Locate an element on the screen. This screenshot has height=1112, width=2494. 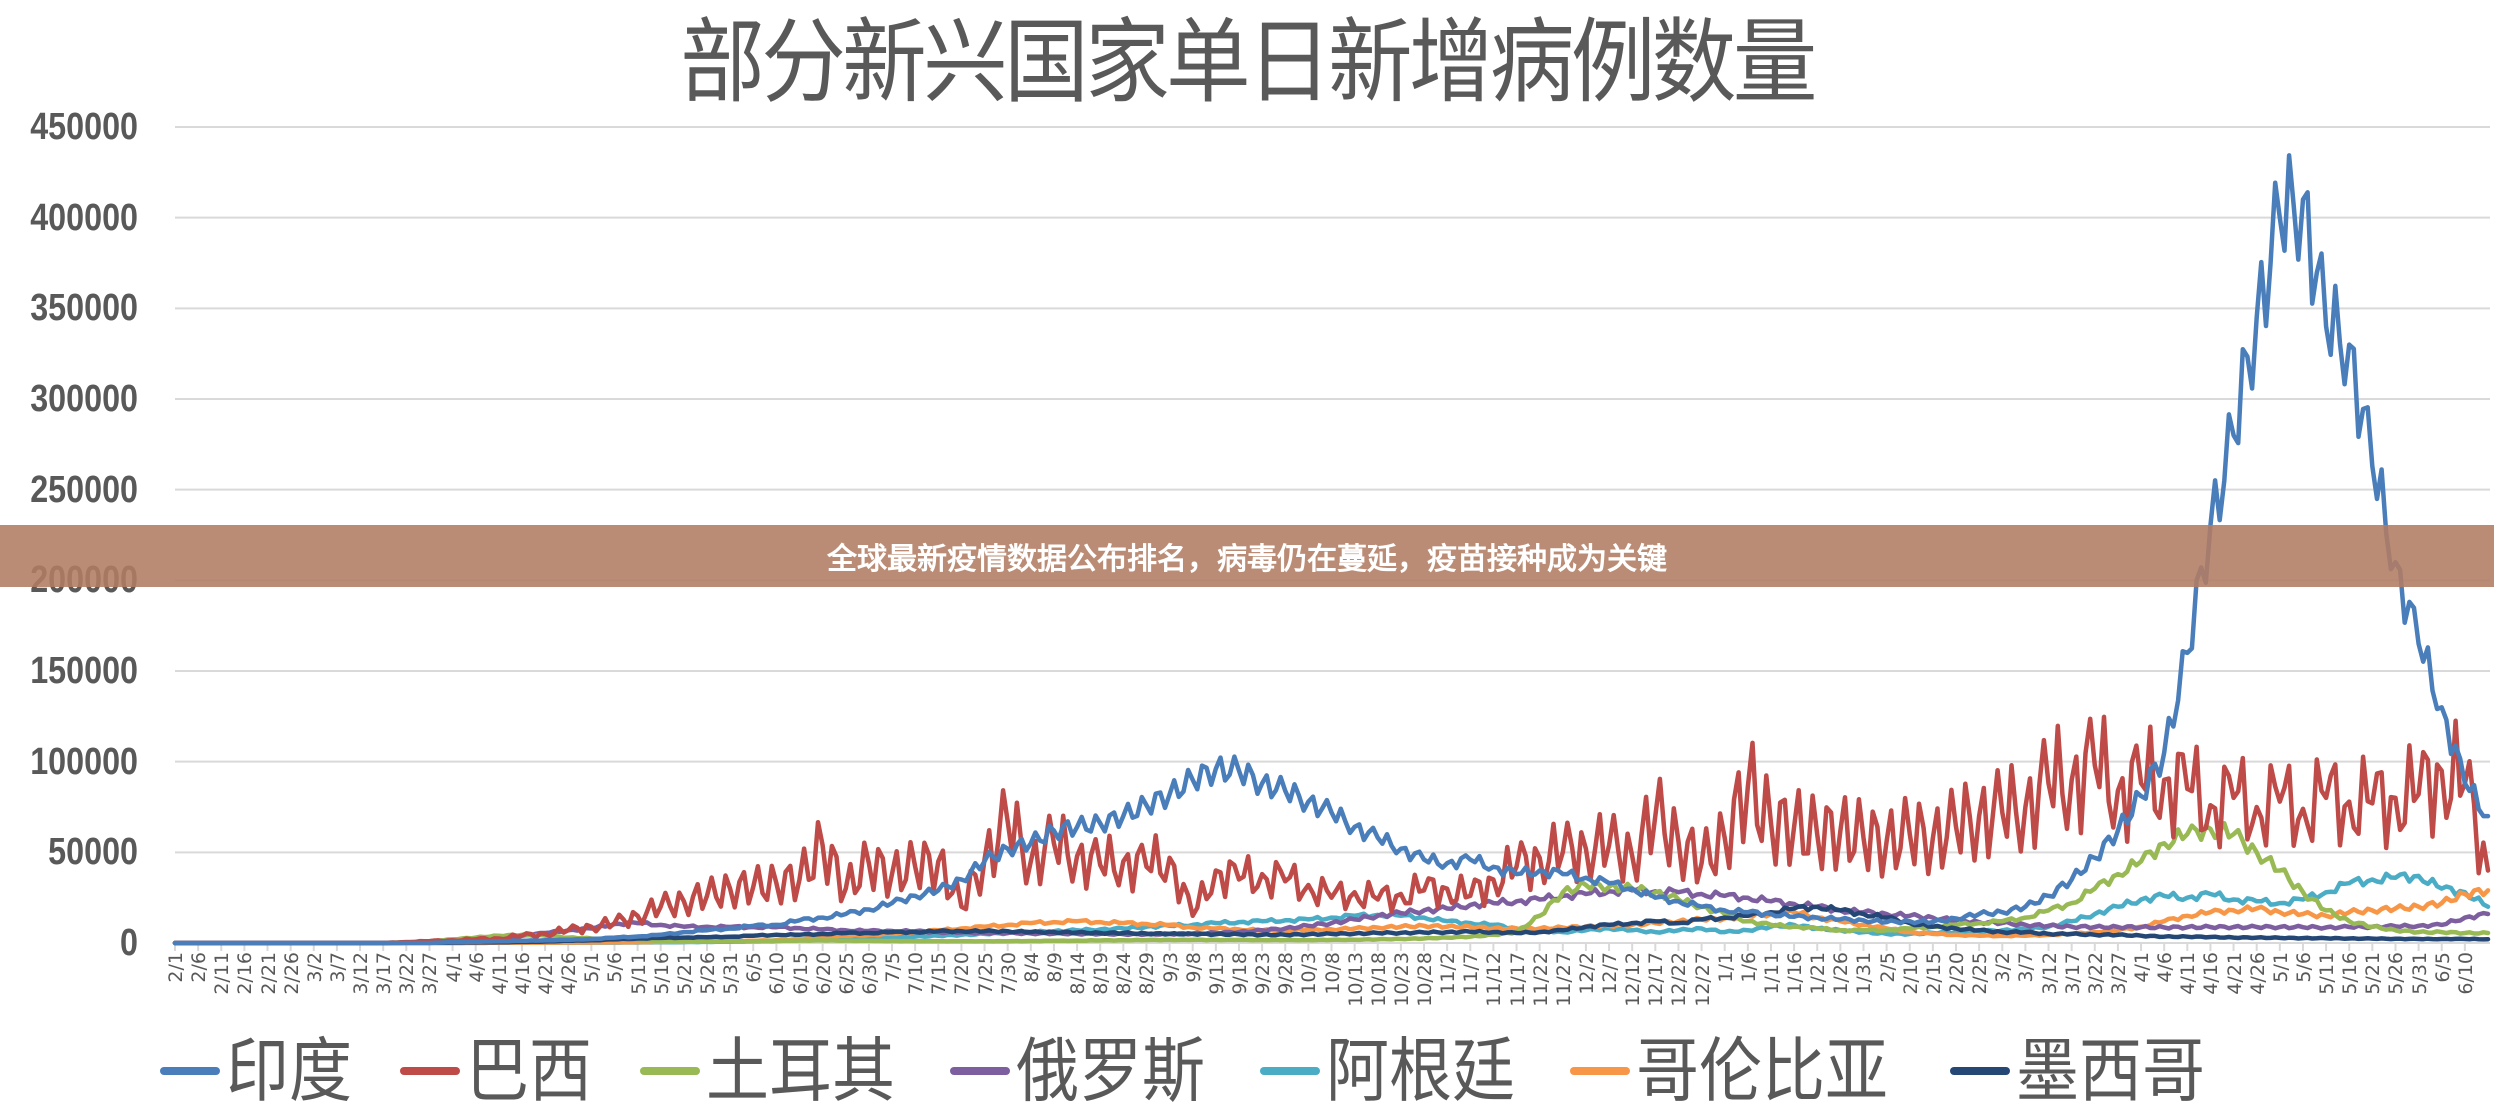
x-tick-label: 10/8 is located at coordinates (1332, 973).